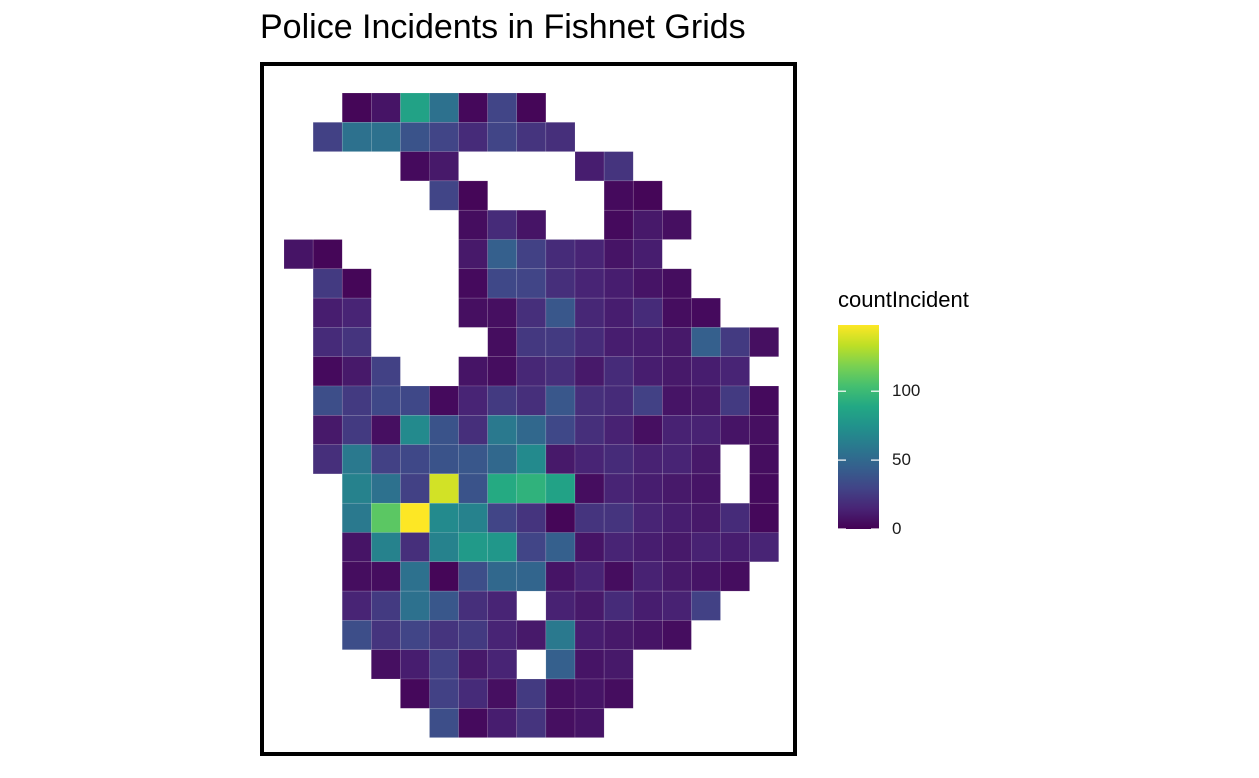  Describe the element at coordinates (897, 528) in the screenshot. I see `legend-tick-label: 0` at that location.